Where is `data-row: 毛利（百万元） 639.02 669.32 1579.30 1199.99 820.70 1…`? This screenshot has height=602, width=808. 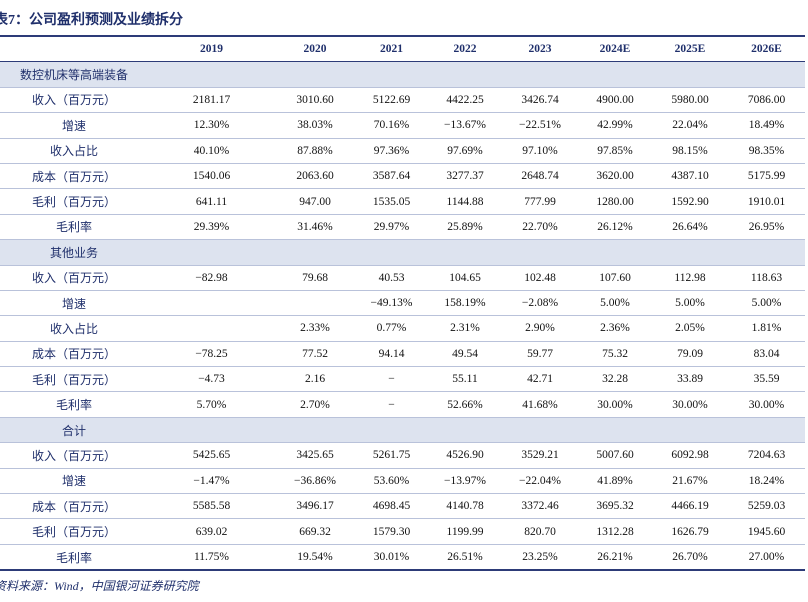 data-row: 毛利（百万元） 639.02 669.32 1579.30 1199.99 820.70 1… is located at coordinates (402, 531).